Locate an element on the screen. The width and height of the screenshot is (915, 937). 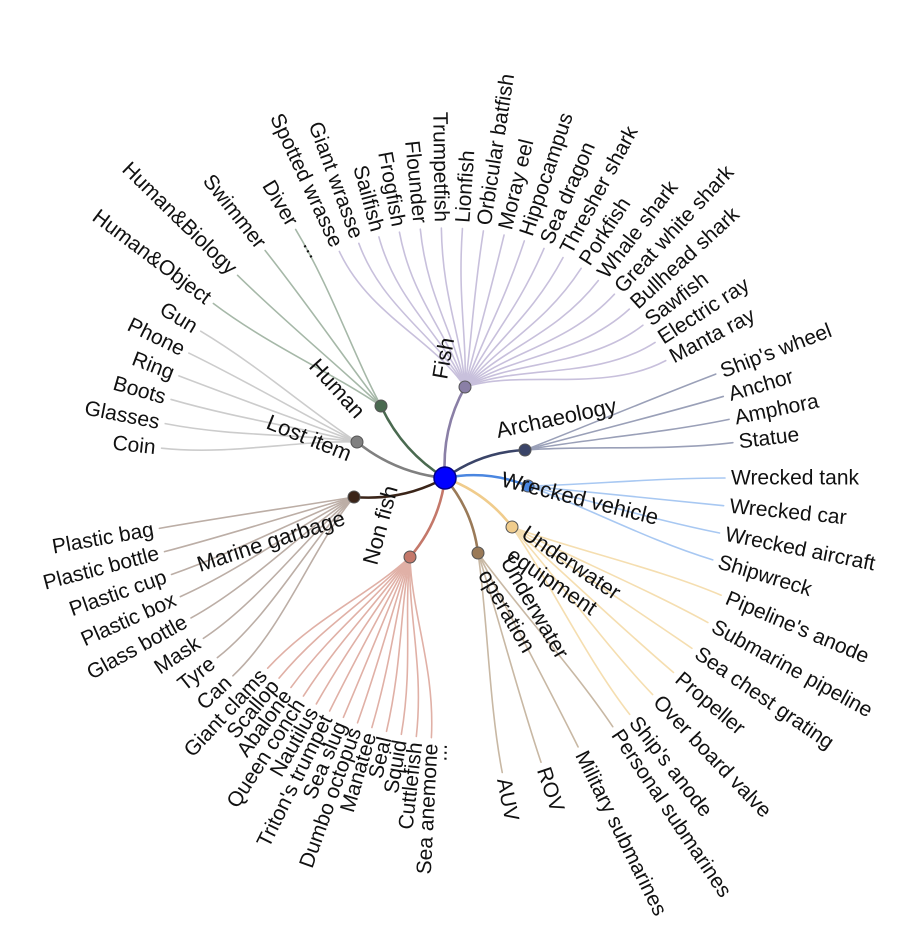
category-label-archaeology: Archaeology is located at coordinates (556, 418).